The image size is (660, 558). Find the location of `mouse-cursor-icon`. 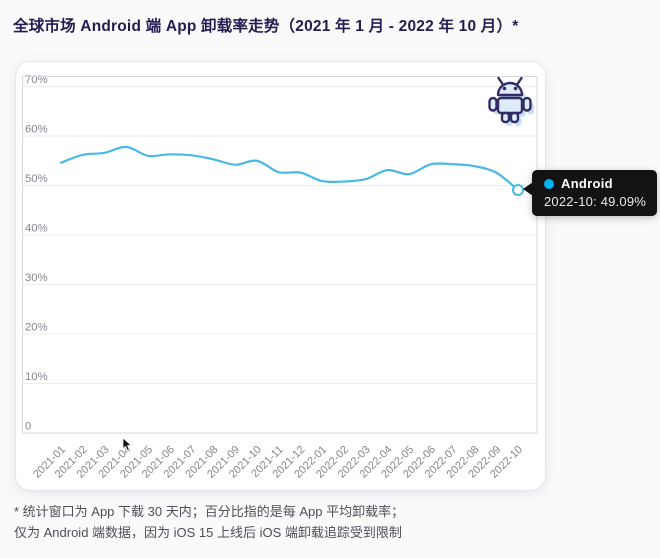

mouse-cursor-icon is located at coordinates (127, 445).